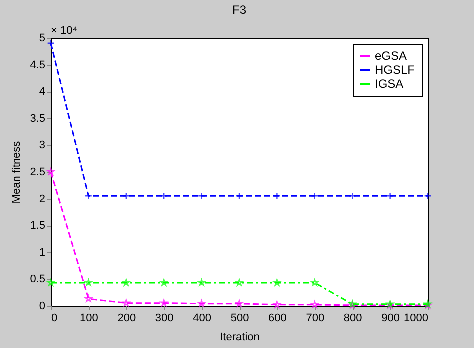 This screenshot has height=348, width=474. What do you see at coordinates (127, 318) in the screenshot?
I see `x-tick-label: 200` at bounding box center [127, 318].